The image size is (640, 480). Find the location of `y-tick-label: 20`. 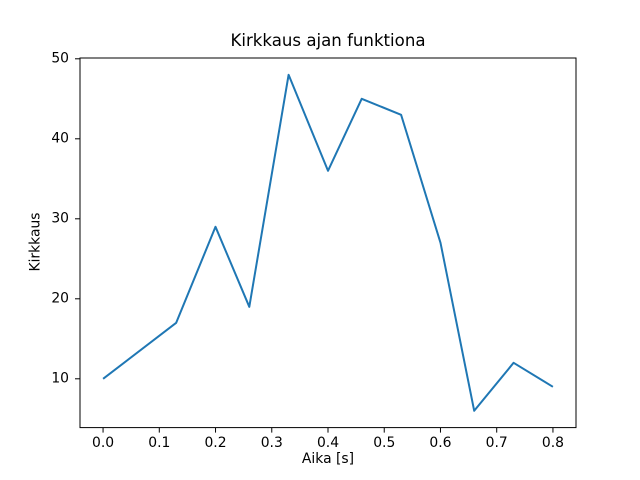

y-tick-label: 20 is located at coordinates (60, 298).